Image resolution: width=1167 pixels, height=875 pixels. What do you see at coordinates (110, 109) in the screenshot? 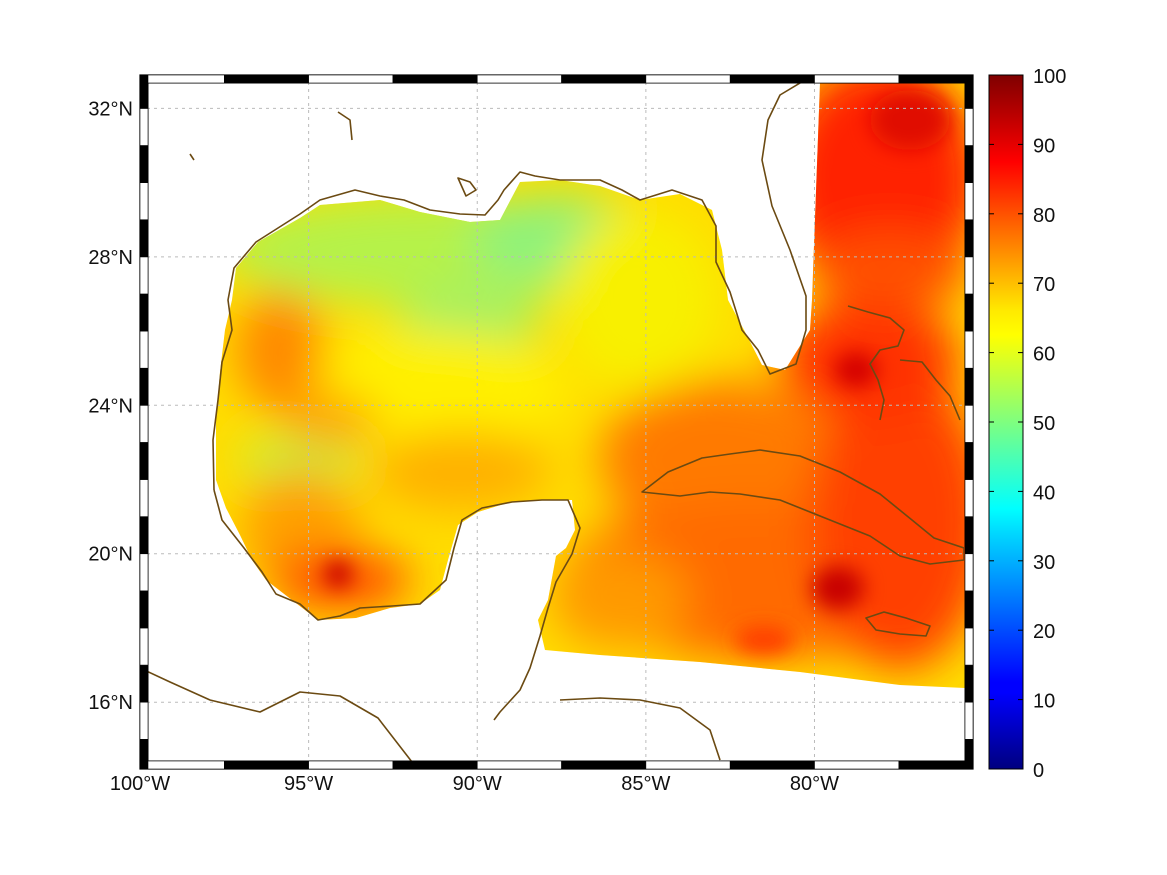
I see `lat-tick-label-0: 32°N` at bounding box center [110, 109].